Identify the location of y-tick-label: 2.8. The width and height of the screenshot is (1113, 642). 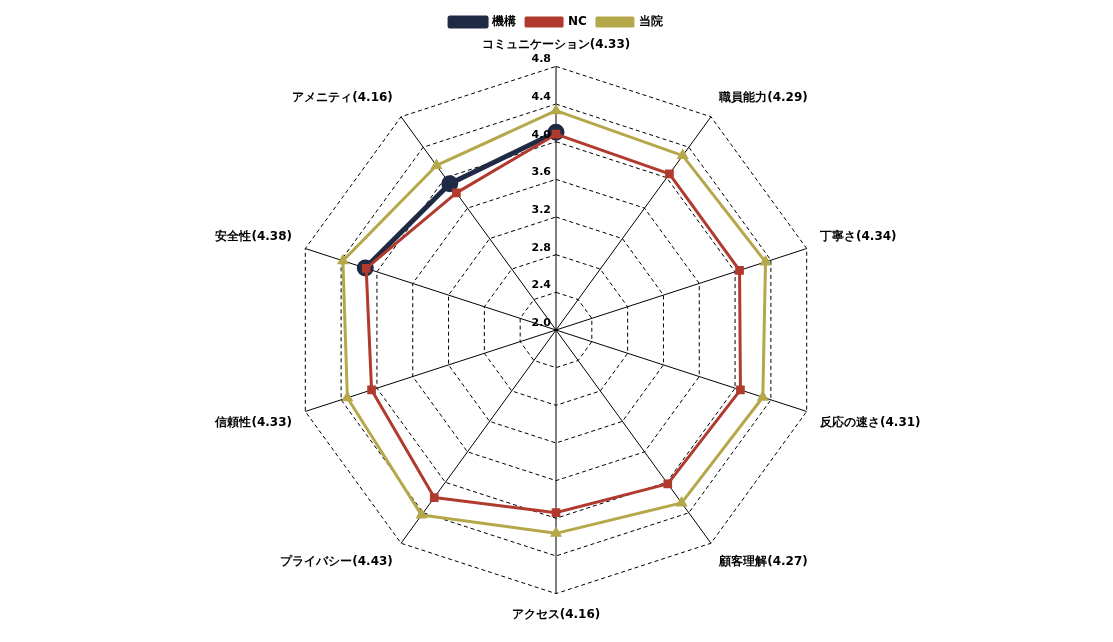
(541, 247).